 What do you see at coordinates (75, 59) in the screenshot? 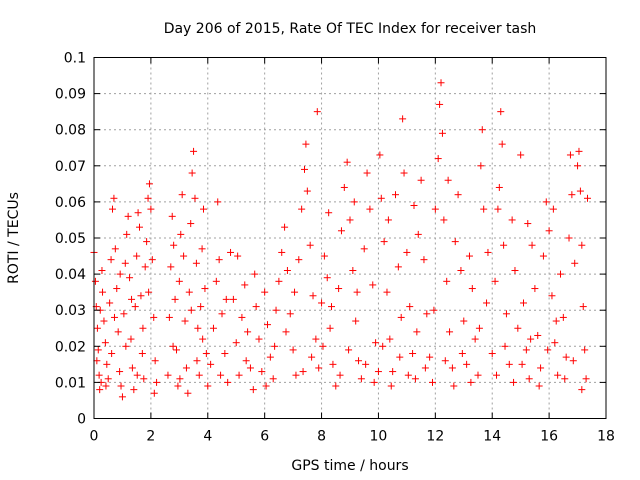
I see `y-tick-label: 0.1` at bounding box center [75, 59].